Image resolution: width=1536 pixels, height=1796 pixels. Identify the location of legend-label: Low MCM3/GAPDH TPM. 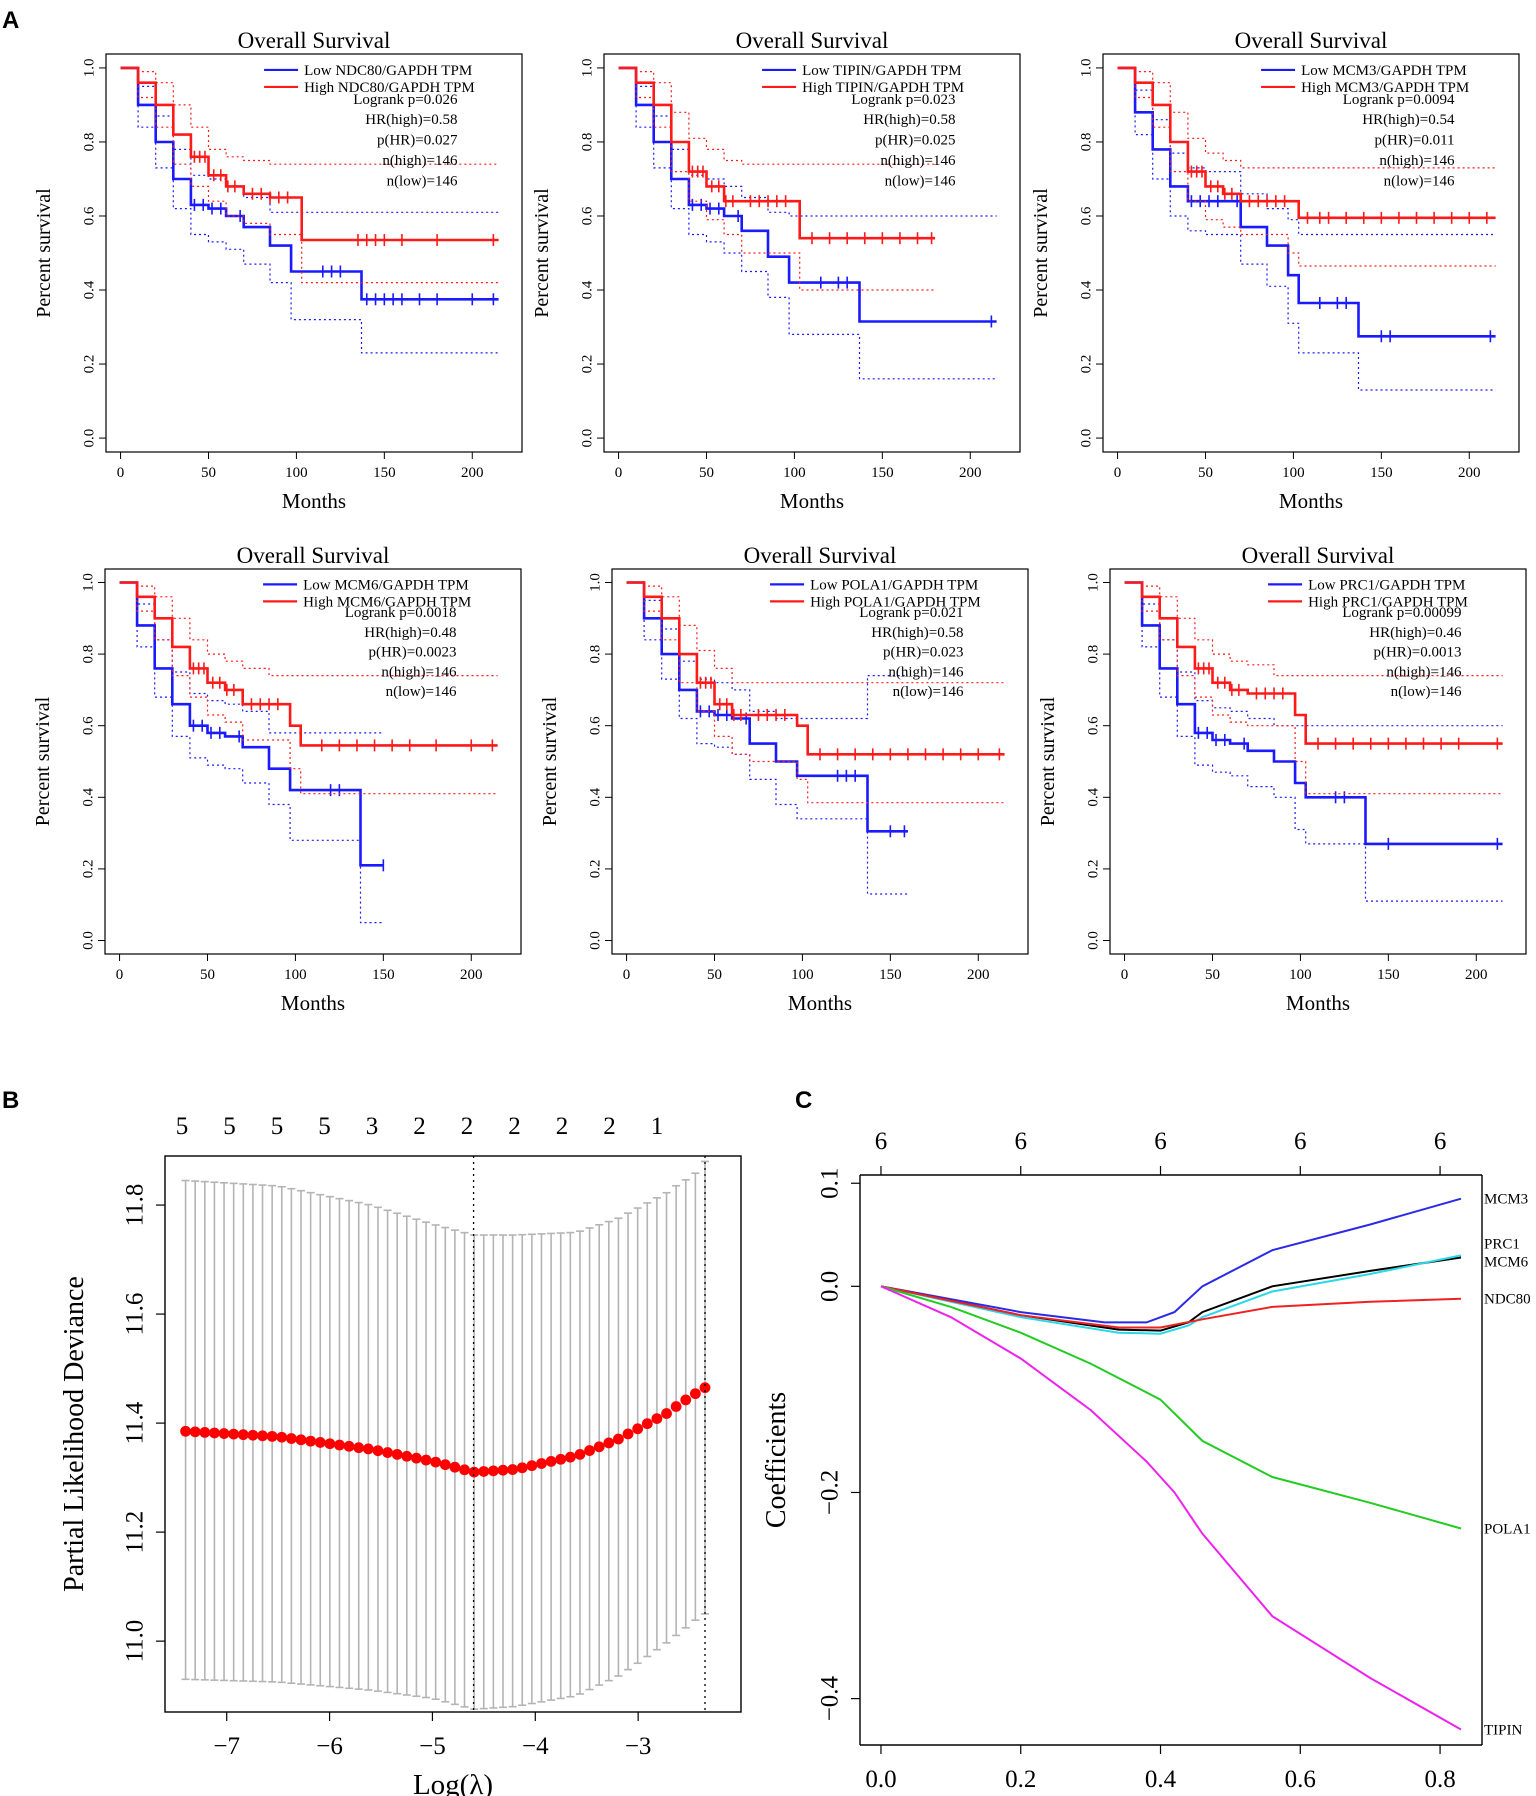
(1384, 71).